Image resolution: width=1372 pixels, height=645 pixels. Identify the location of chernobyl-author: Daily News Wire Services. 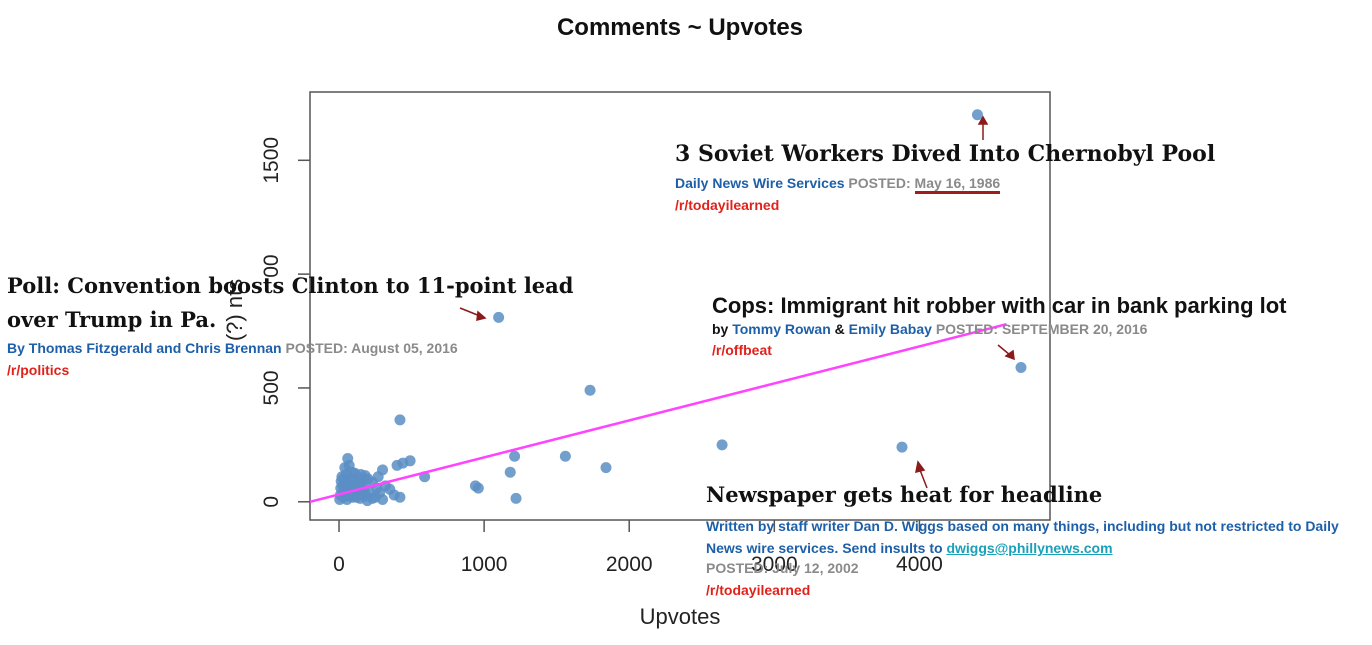
(760, 183).